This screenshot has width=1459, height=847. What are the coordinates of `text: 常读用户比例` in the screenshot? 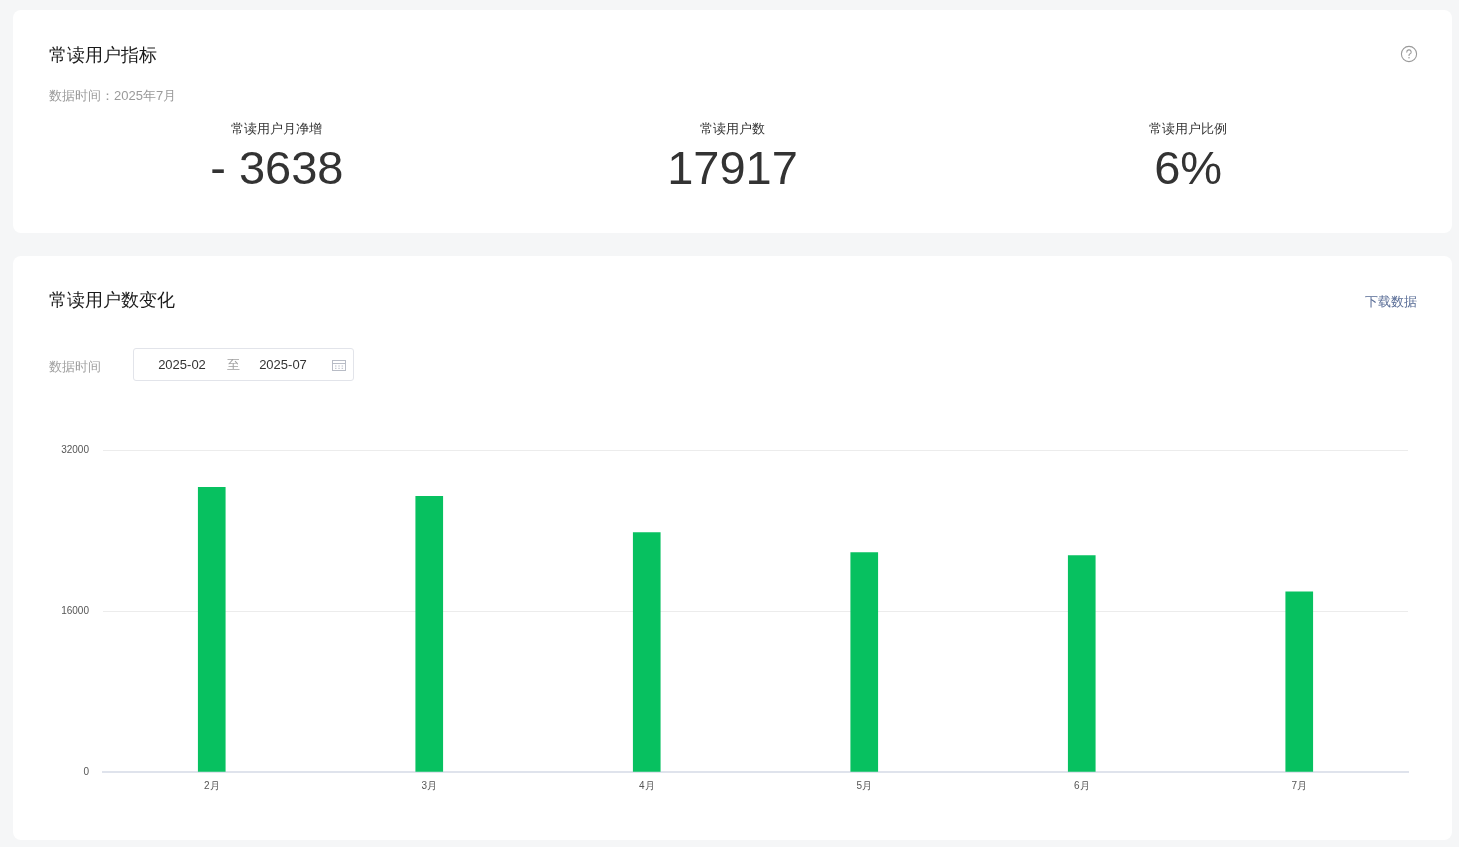 It's located at (1188, 129).